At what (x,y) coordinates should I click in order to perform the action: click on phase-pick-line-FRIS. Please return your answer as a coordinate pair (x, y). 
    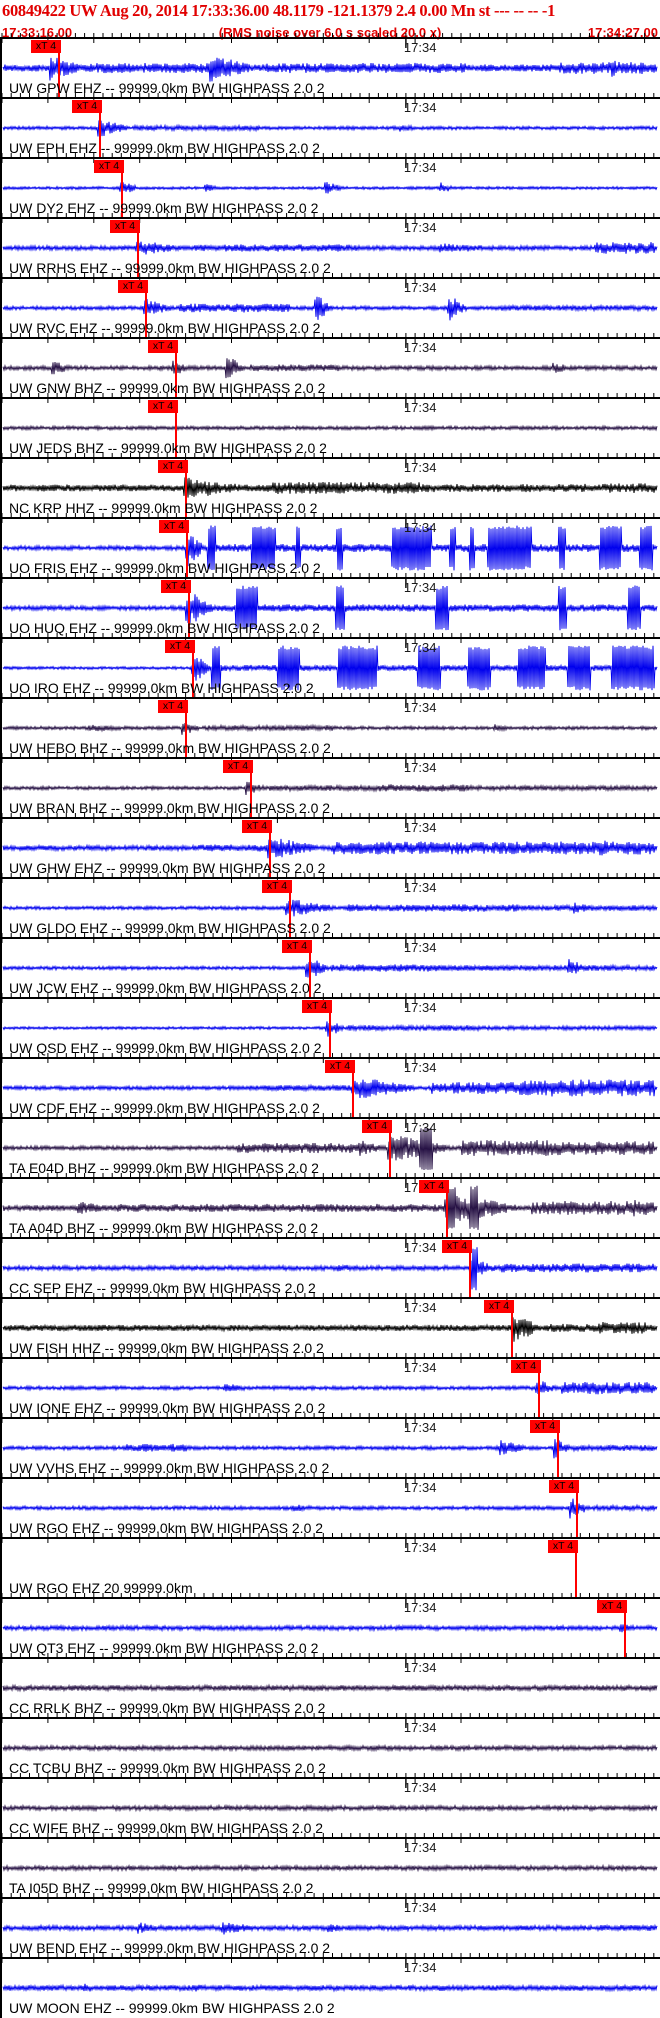
    Looking at the image, I should click on (187, 555).